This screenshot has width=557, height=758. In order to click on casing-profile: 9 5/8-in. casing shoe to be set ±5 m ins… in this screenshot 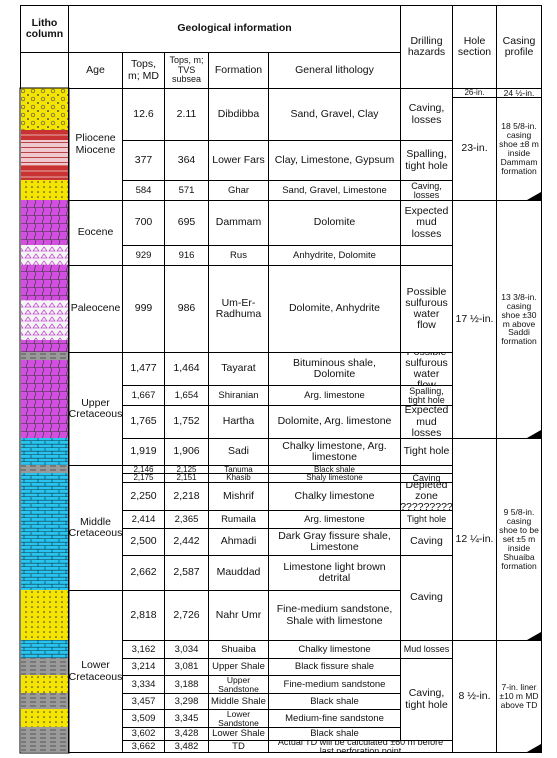, I will do `click(519, 539)`.